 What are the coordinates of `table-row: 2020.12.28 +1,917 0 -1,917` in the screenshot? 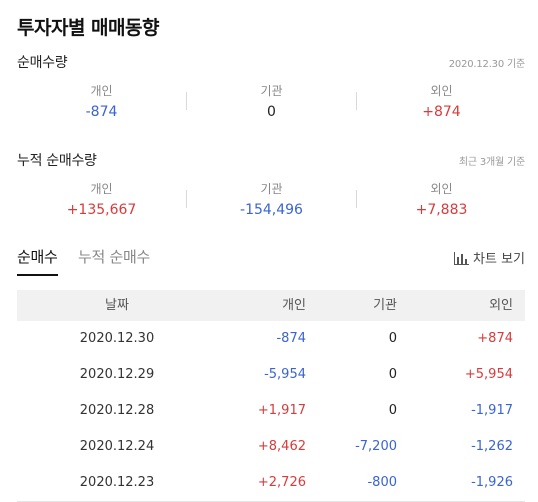 It's located at (271, 411).